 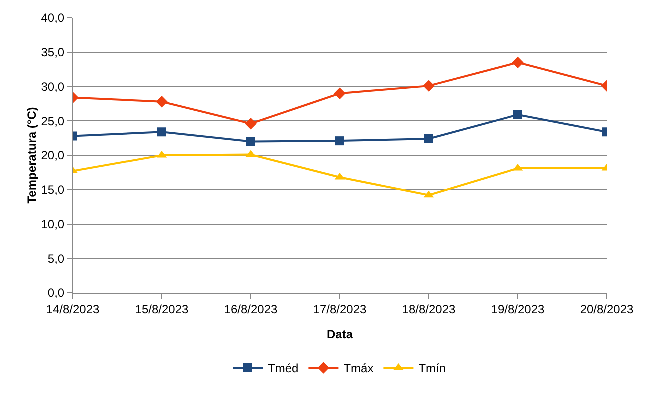 What do you see at coordinates (53, 18) in the screenshot?
I see `y-tick-label: 40,0` at bounding box center [53, 18].